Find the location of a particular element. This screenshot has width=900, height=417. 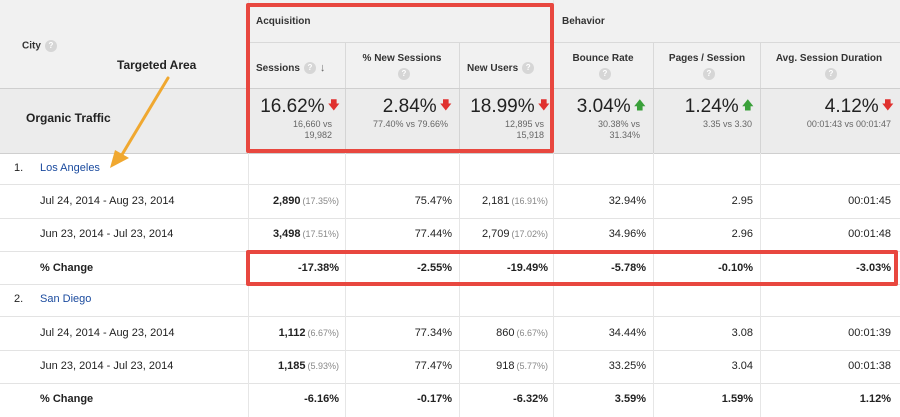

acquisition-group-label: Acquisition is located at coordinates (283, 21).